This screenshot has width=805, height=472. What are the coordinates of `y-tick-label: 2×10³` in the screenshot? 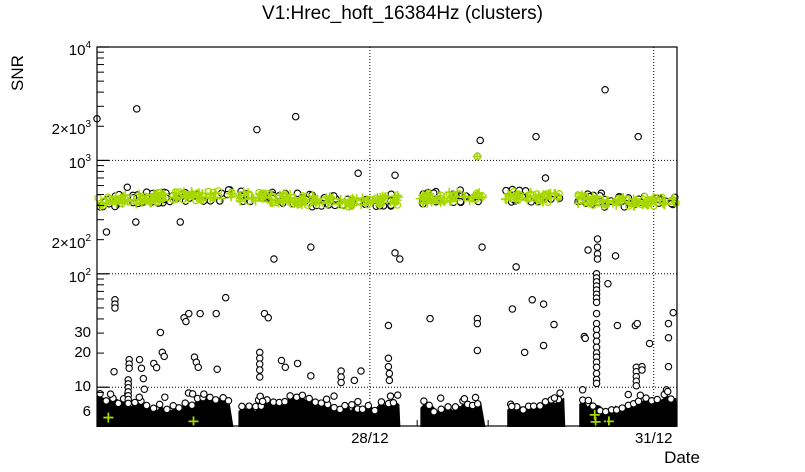 It's located at (71, 129).